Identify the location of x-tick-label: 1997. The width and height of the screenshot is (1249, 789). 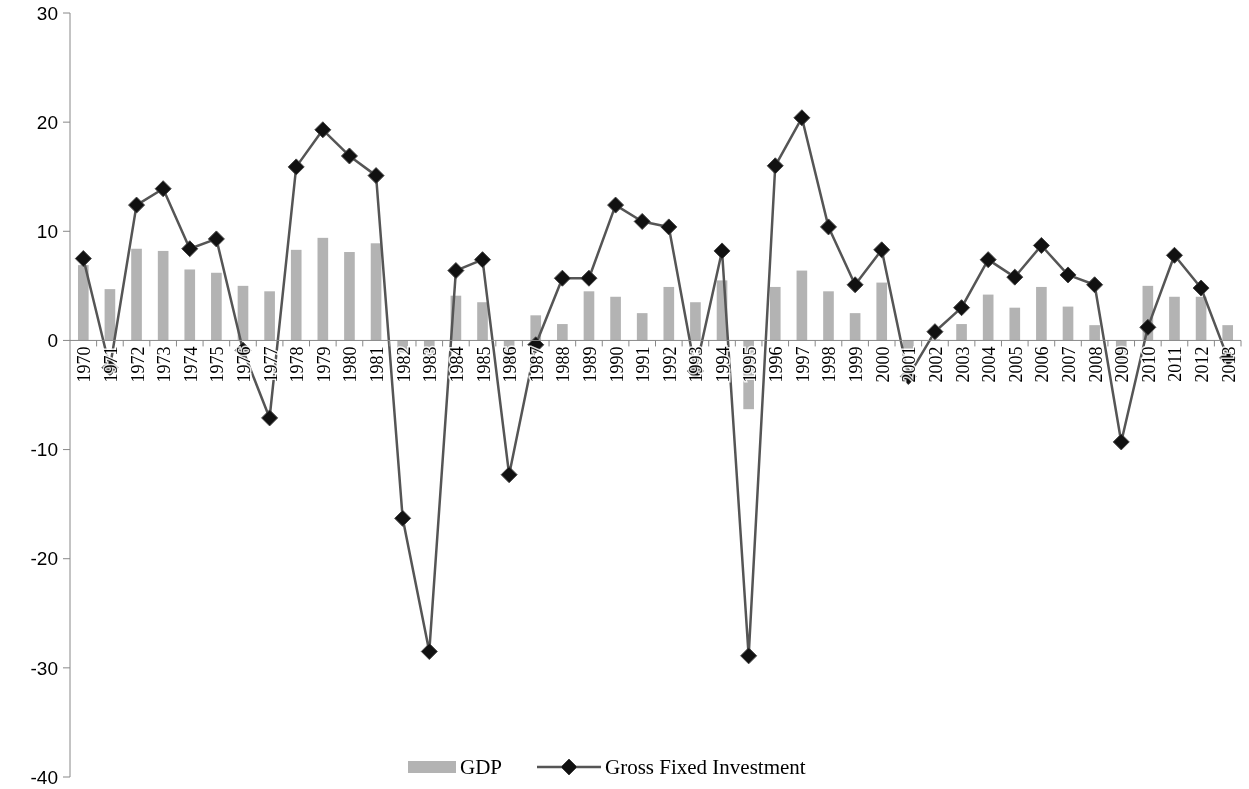
(802, 364).